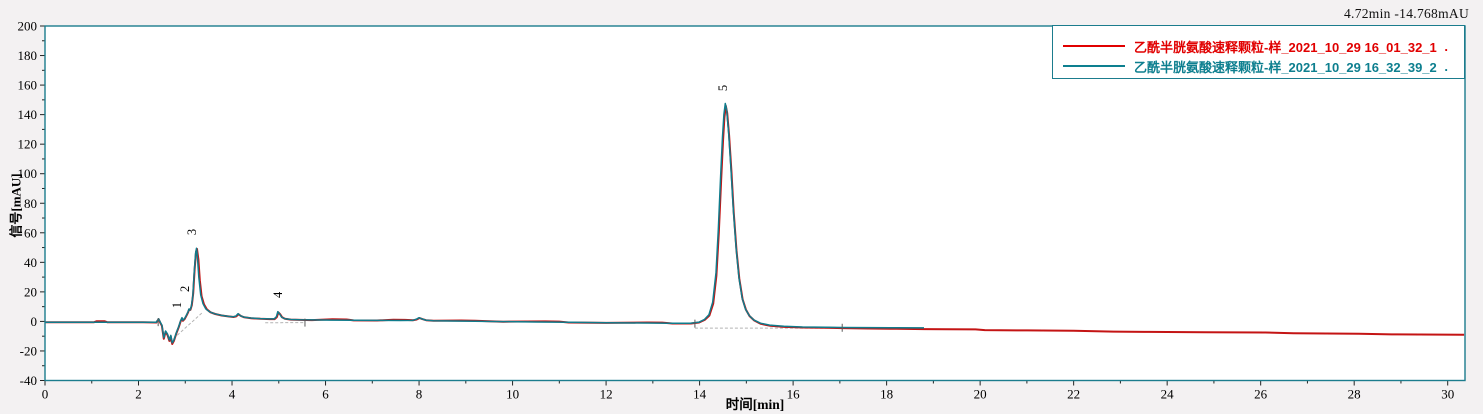 The height and width of the screenshot is (414, 1483). What do you see at coordinates (1447, 394) in the screenshot?
I see `x-tick-label: 30` at bounding box center [1447, 394].